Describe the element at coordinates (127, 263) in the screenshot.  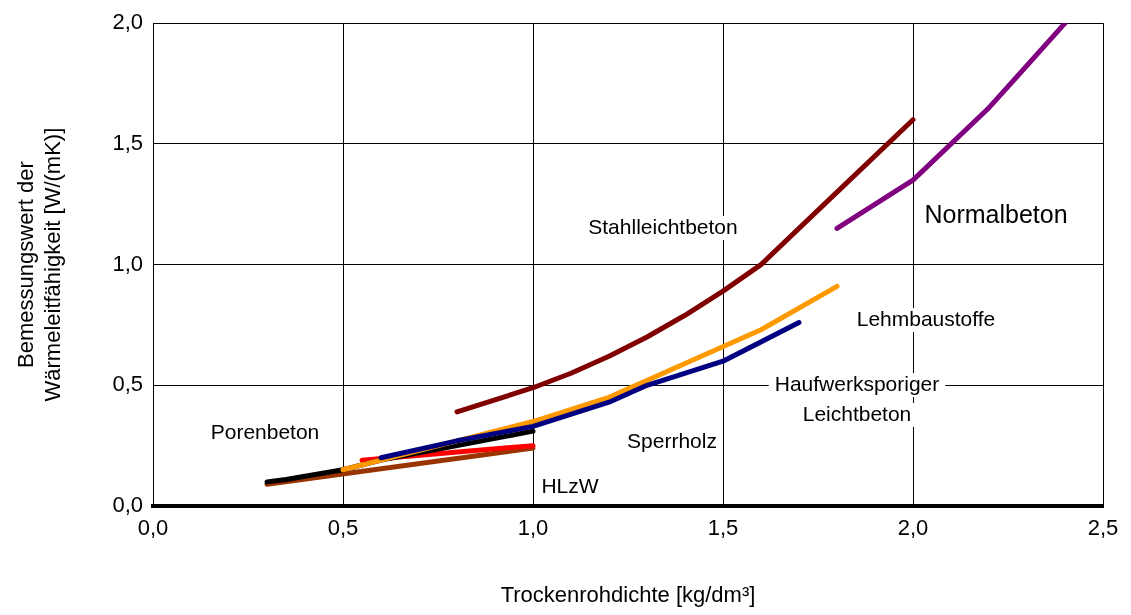
I see `y-tick-label: 1,0` at that location.